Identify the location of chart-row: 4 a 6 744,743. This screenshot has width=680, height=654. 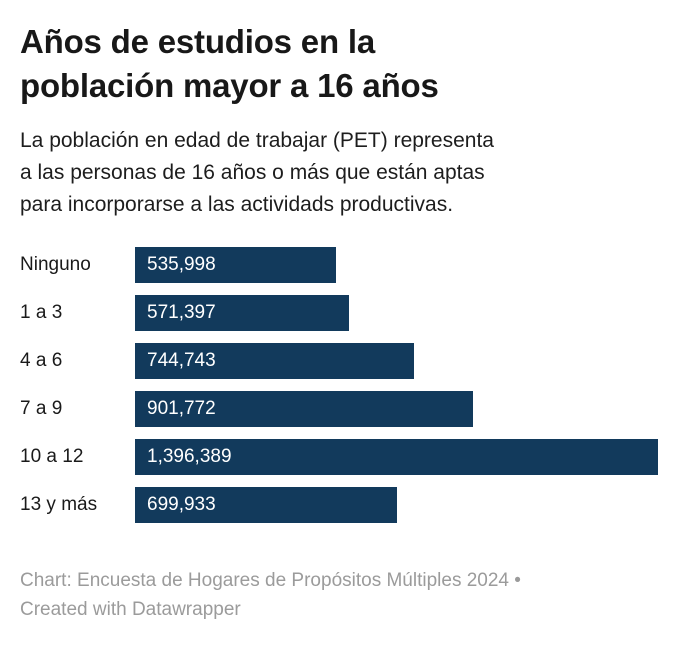
(339, 361).